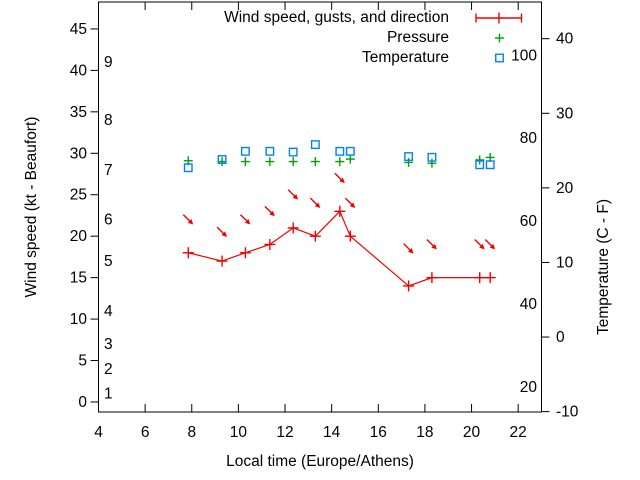 Image resolution: width=640 pixels, height=480 pixels. Describe the element at coordinates (378, 432) in the screenshot. I see `x-tick-label: 16` at that location.